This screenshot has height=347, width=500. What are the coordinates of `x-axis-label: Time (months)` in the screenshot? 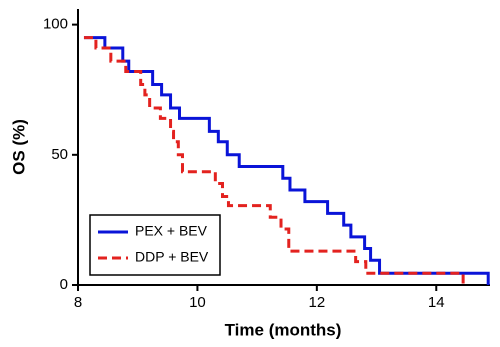 It's located at (283, 329).